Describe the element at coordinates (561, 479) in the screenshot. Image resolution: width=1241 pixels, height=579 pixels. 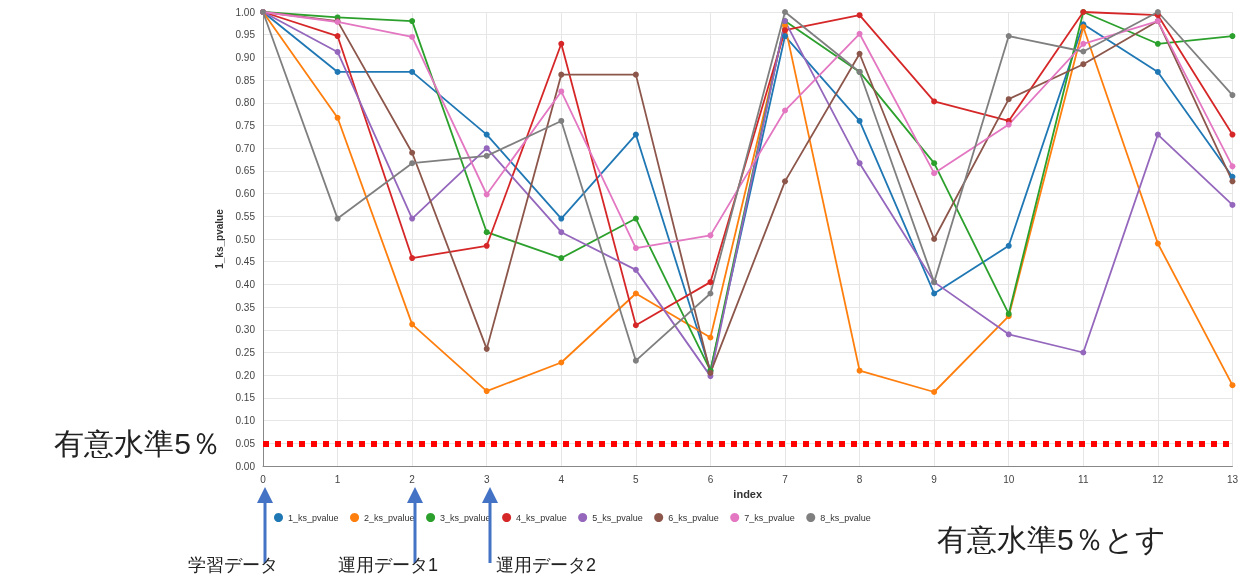
I see `x-tick-label: 4` at that location.